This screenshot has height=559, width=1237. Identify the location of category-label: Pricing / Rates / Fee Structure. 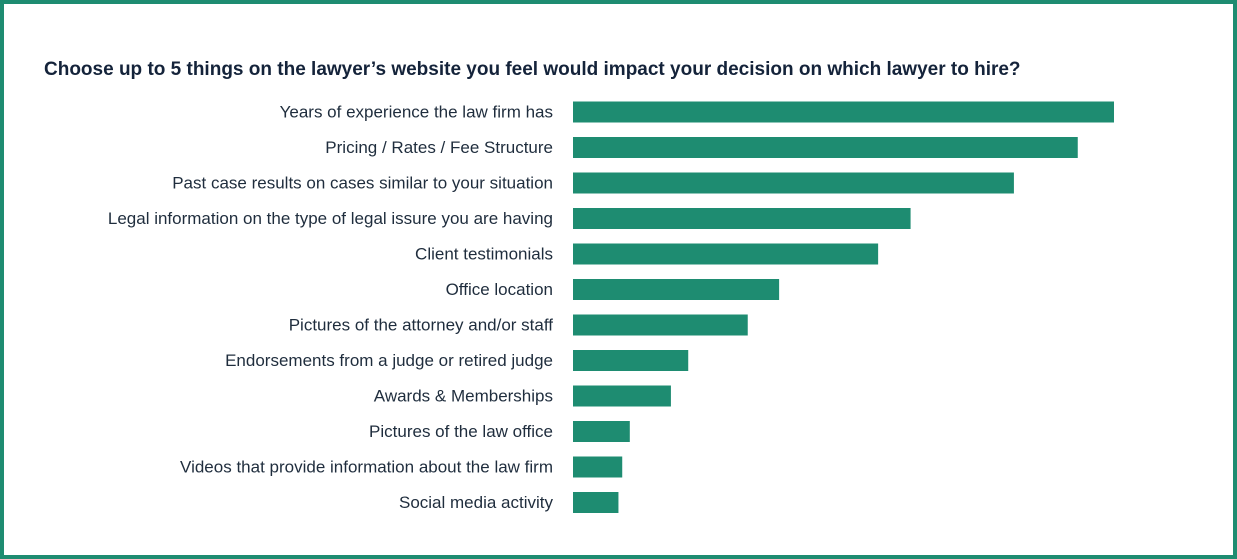
(439, 147).